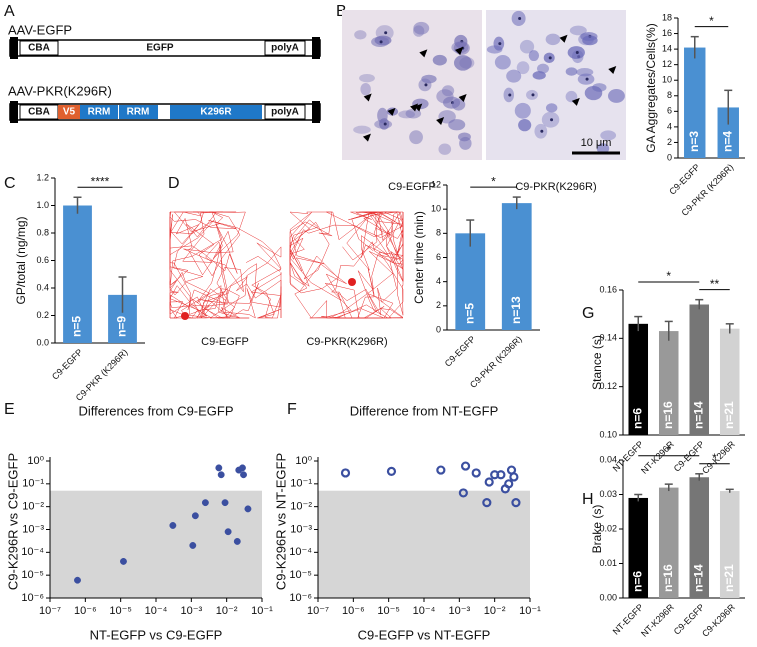 Image resolution: width=757 pixels, height=647 pixels. What do you see at coordinates (50, 611) in the screenshot?
I see `x-tick-label: 10⁻⁷` at bounding box center [50, 611].